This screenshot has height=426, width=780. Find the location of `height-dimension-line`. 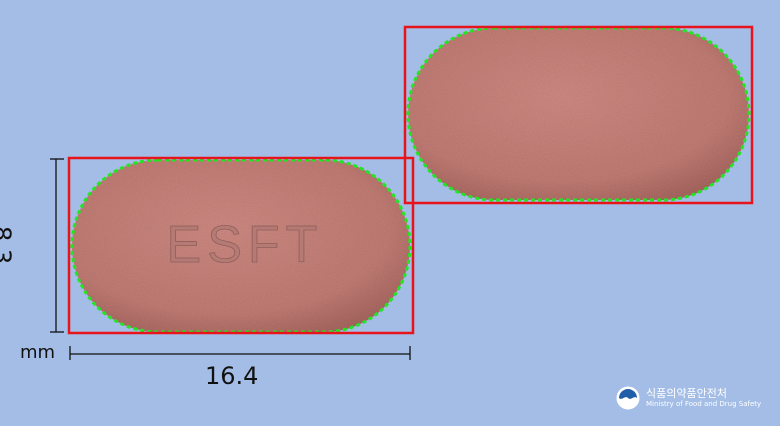

height-dimension-line is located at coordinates (57, 245).